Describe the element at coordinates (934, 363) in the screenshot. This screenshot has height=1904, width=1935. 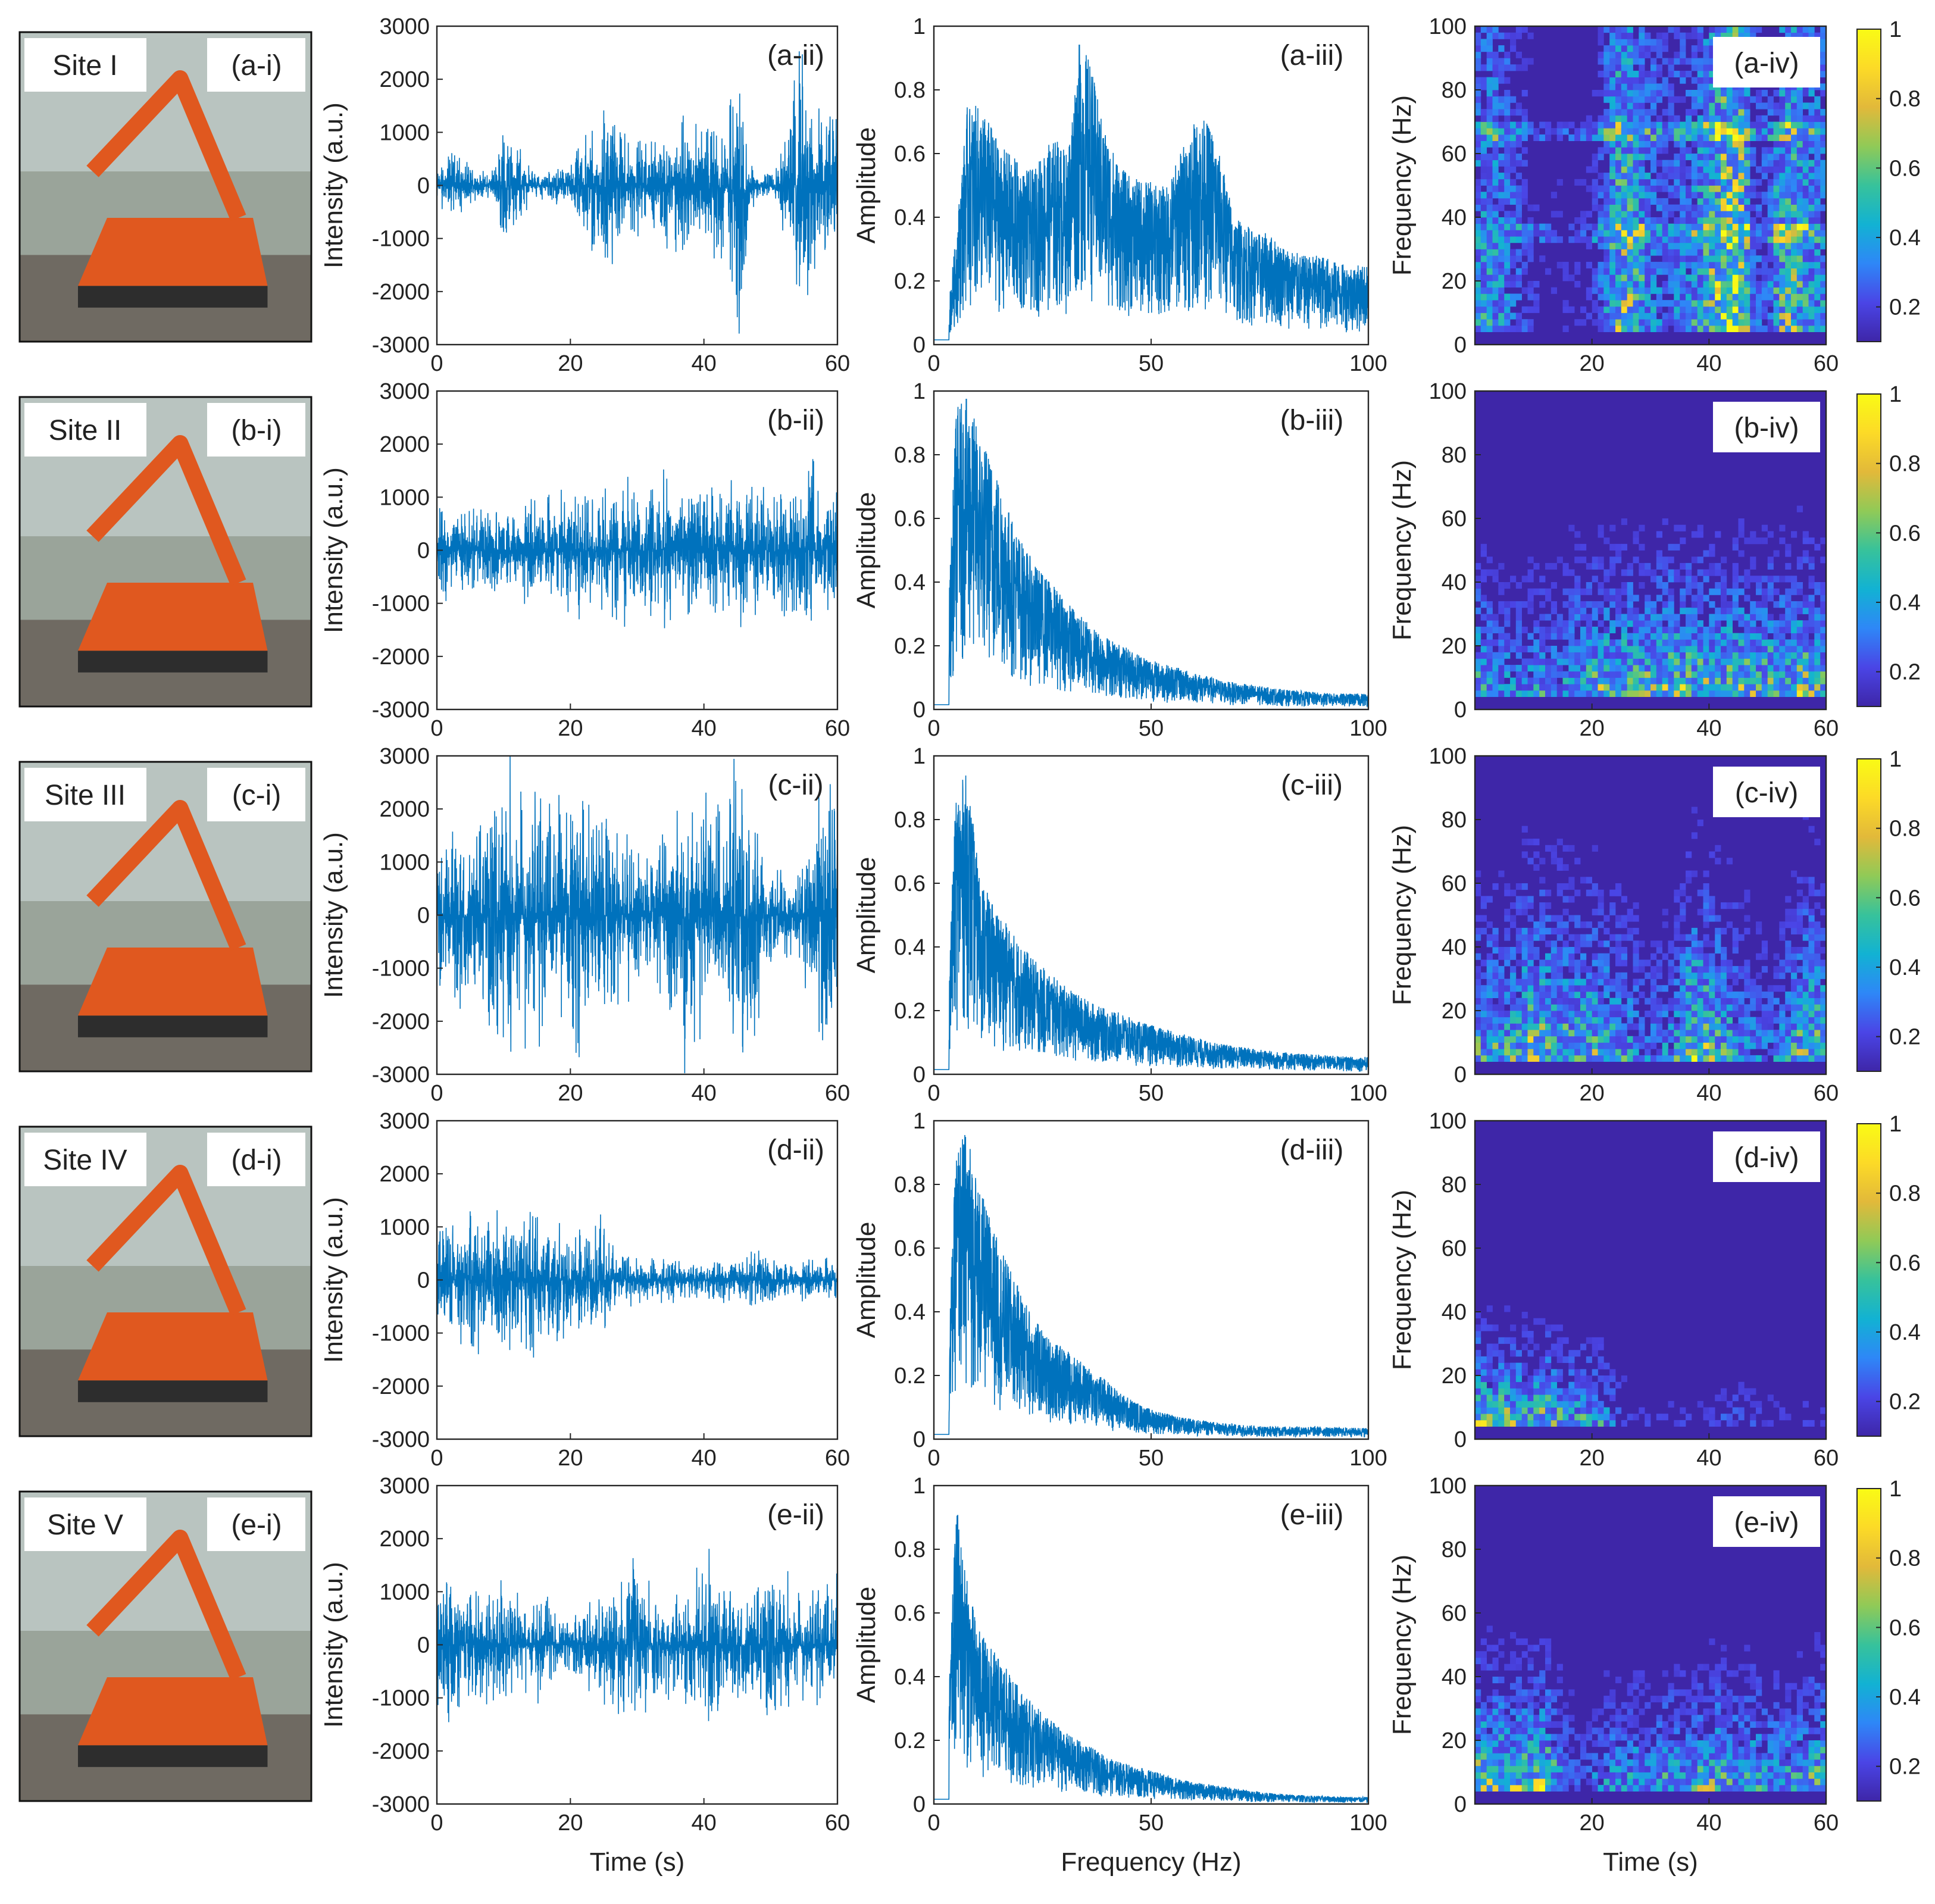
I see `x-tick-label: 0` at that location.